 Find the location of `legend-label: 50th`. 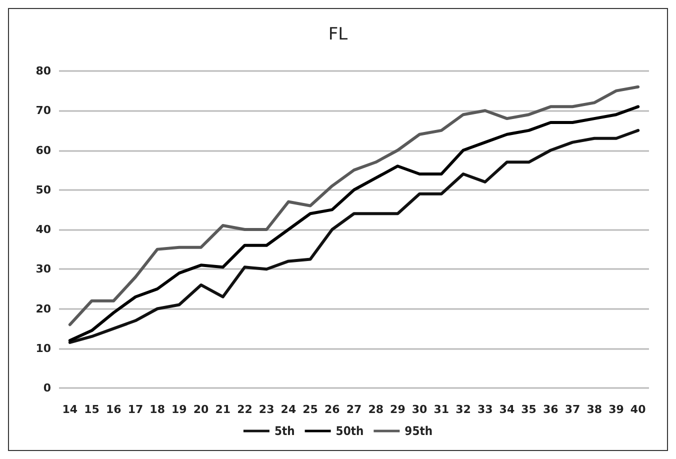

legend-label: 50th is located at coordinates (350, 431).